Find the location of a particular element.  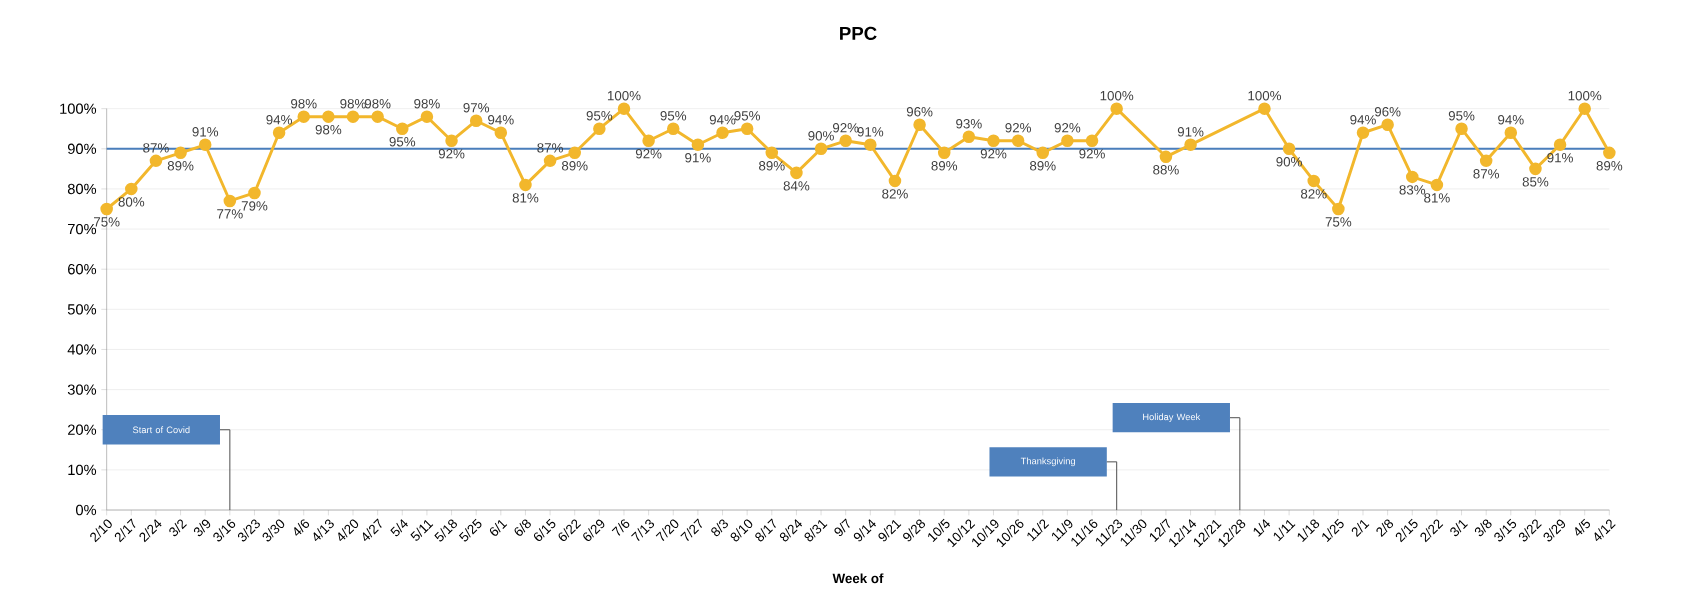

y-tick-label: 0% is located at coordinates (86, 510).